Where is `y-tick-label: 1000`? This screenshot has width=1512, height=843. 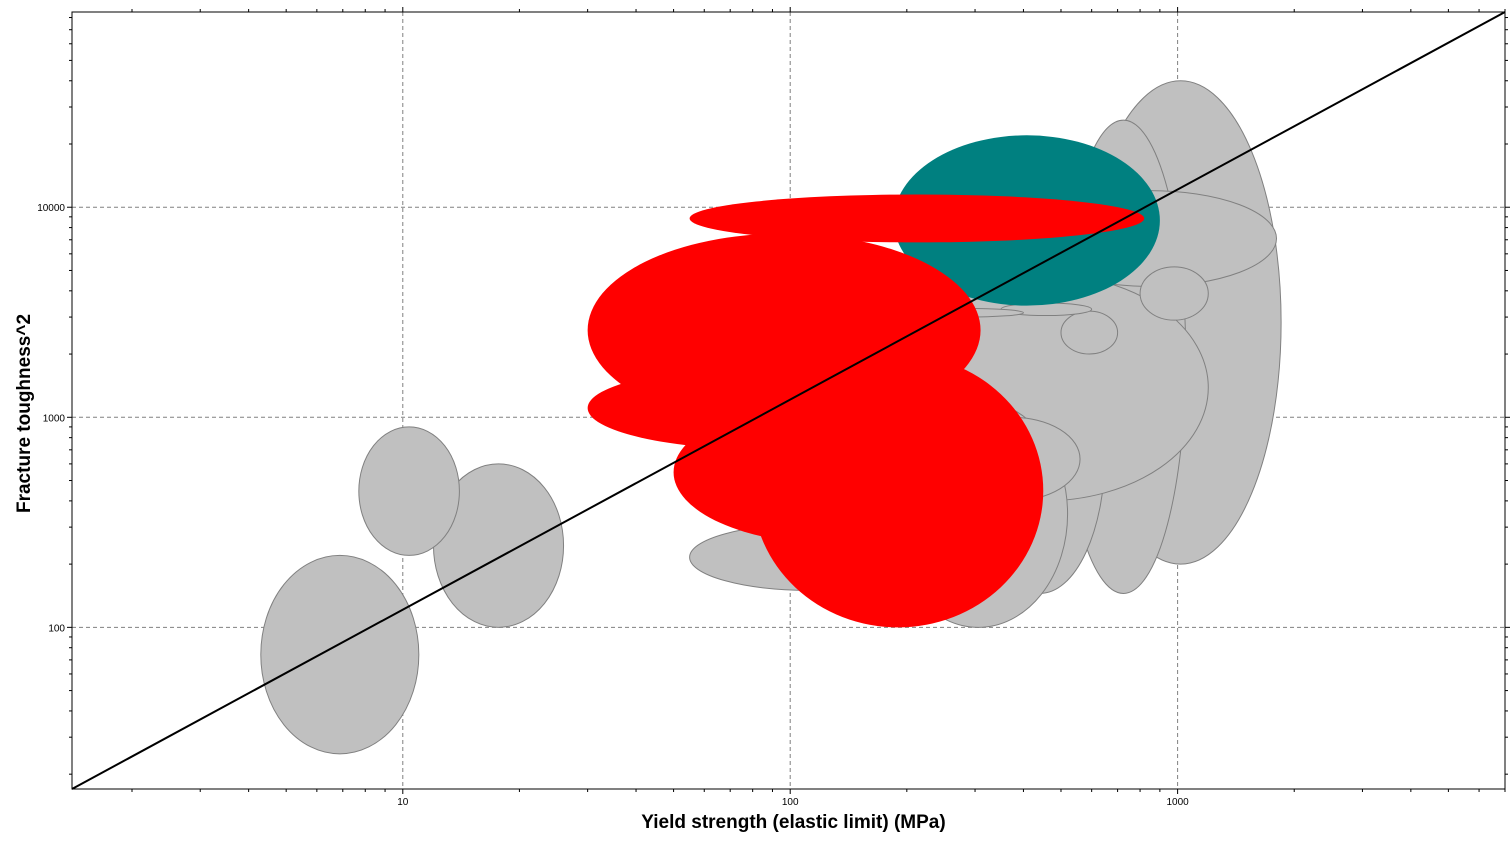
y-tick-label: 1000 is located at coordinates (54, 418).